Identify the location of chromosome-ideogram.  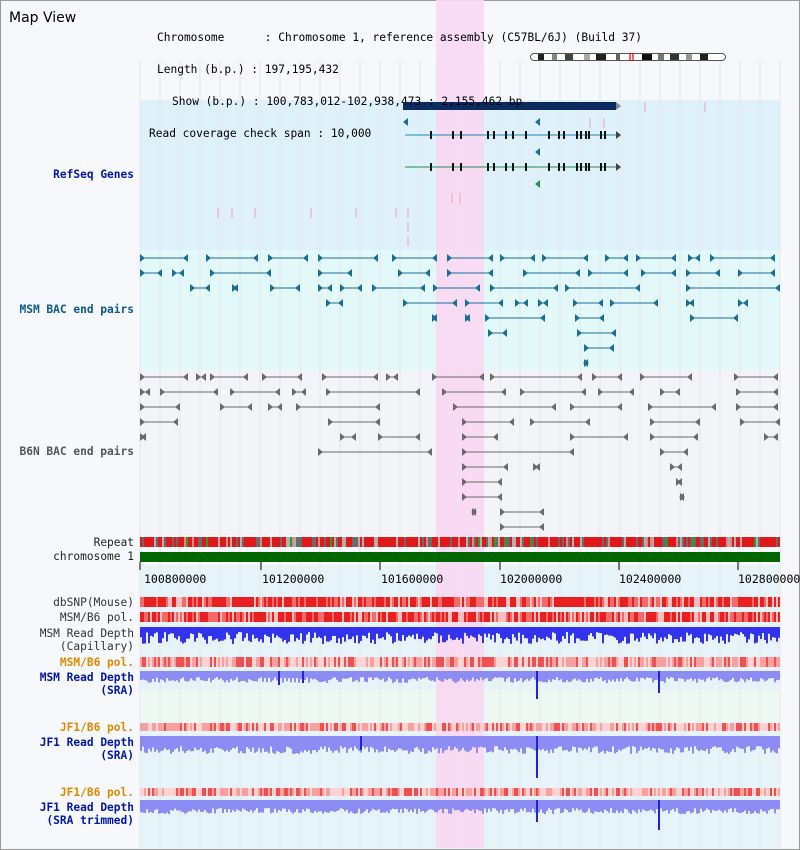
(628, 57).